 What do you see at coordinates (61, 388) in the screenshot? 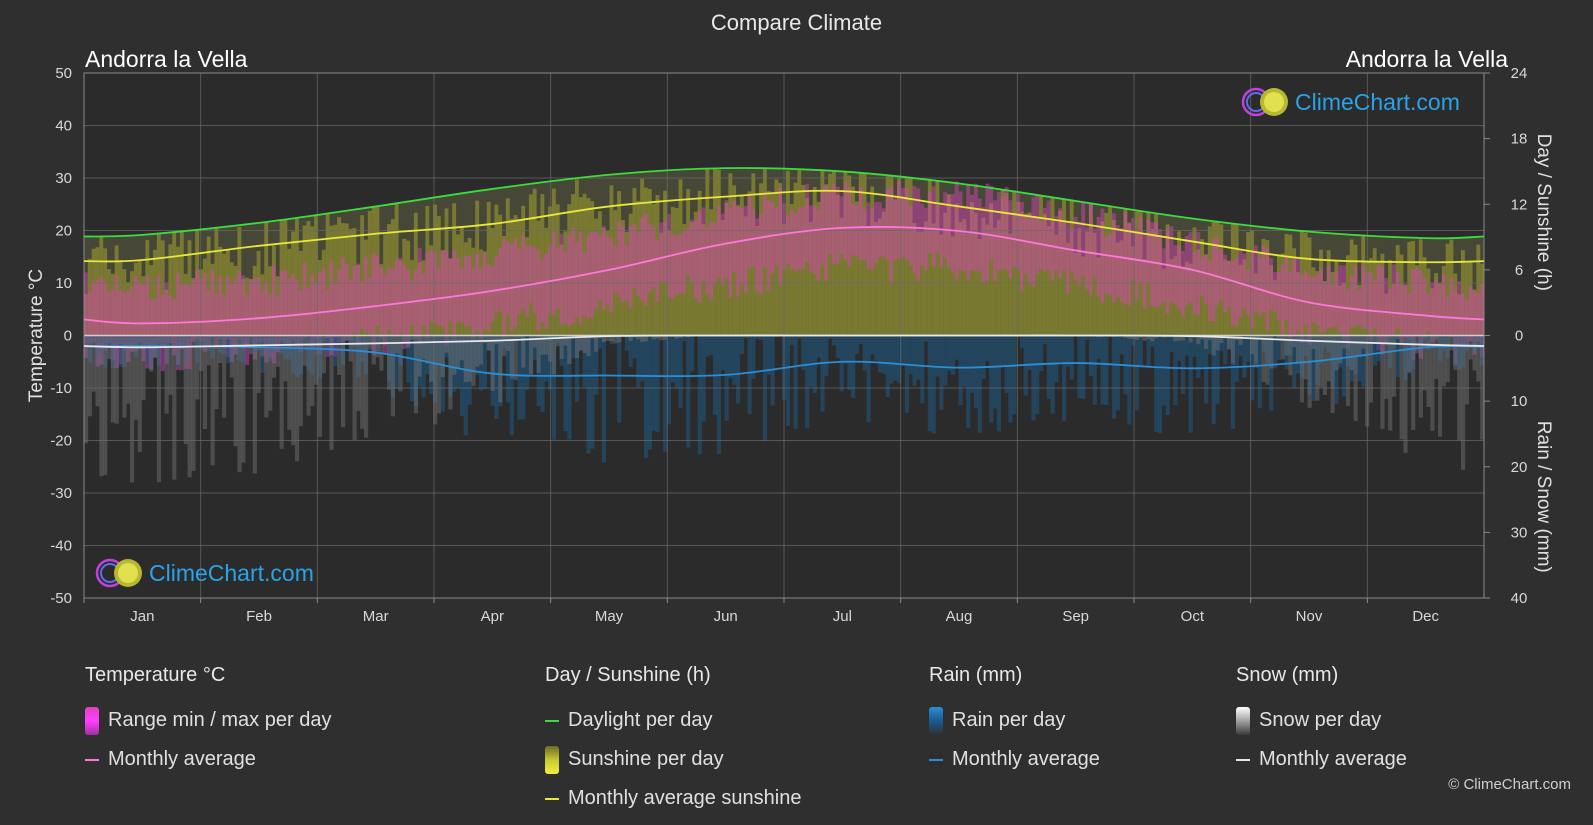
I see `left-tick-label: -10` at bounding box center [61, 388].